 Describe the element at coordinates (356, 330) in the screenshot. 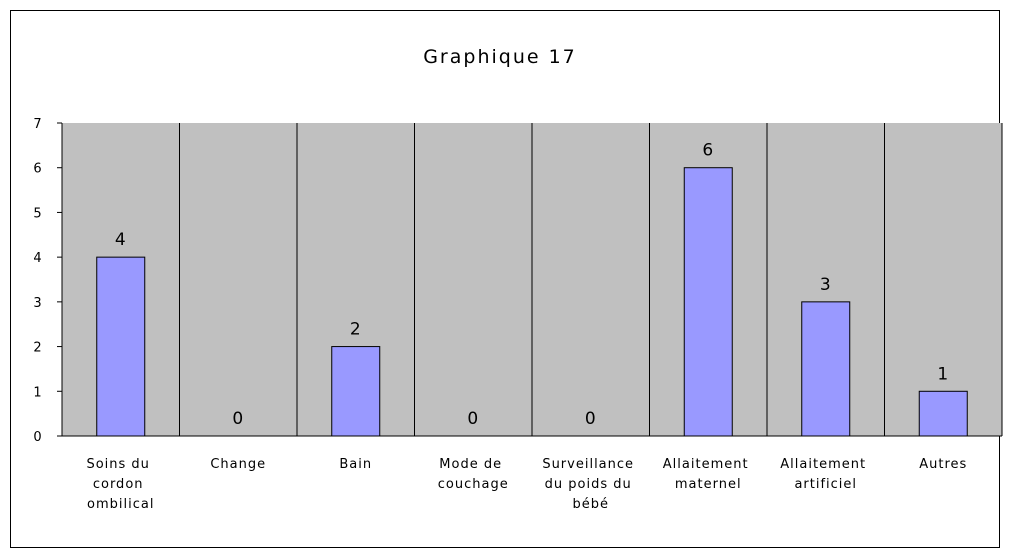

I see `value-label: 2` at that location.